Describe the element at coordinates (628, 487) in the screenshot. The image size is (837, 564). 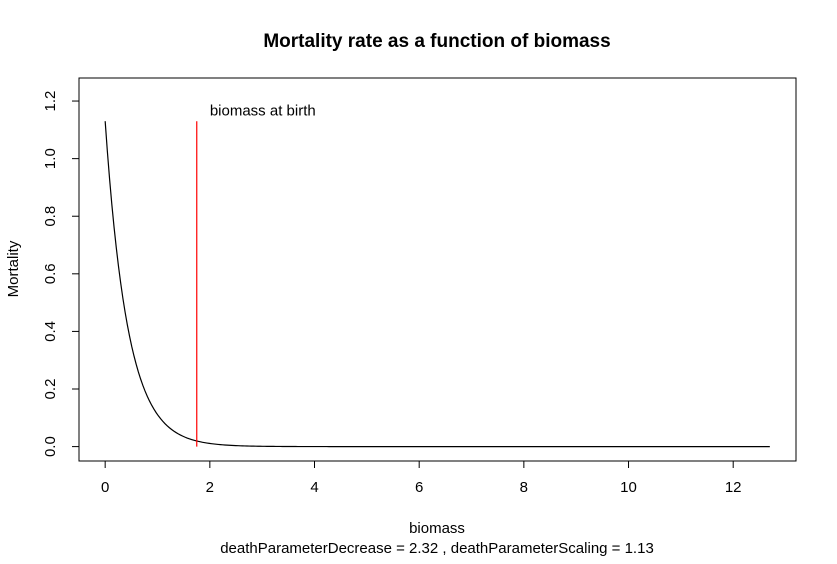
I see `x-tick-label: 10` at that location.